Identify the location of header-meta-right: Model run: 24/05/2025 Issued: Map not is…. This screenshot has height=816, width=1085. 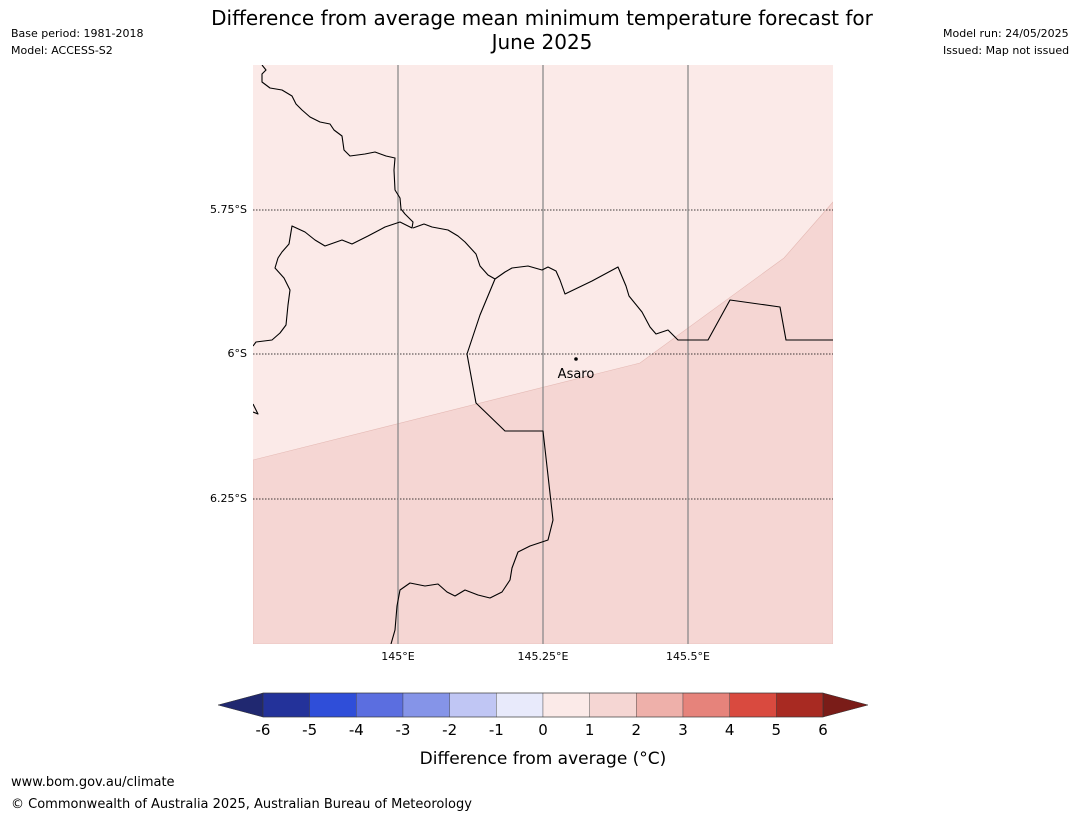
(1006, 42).